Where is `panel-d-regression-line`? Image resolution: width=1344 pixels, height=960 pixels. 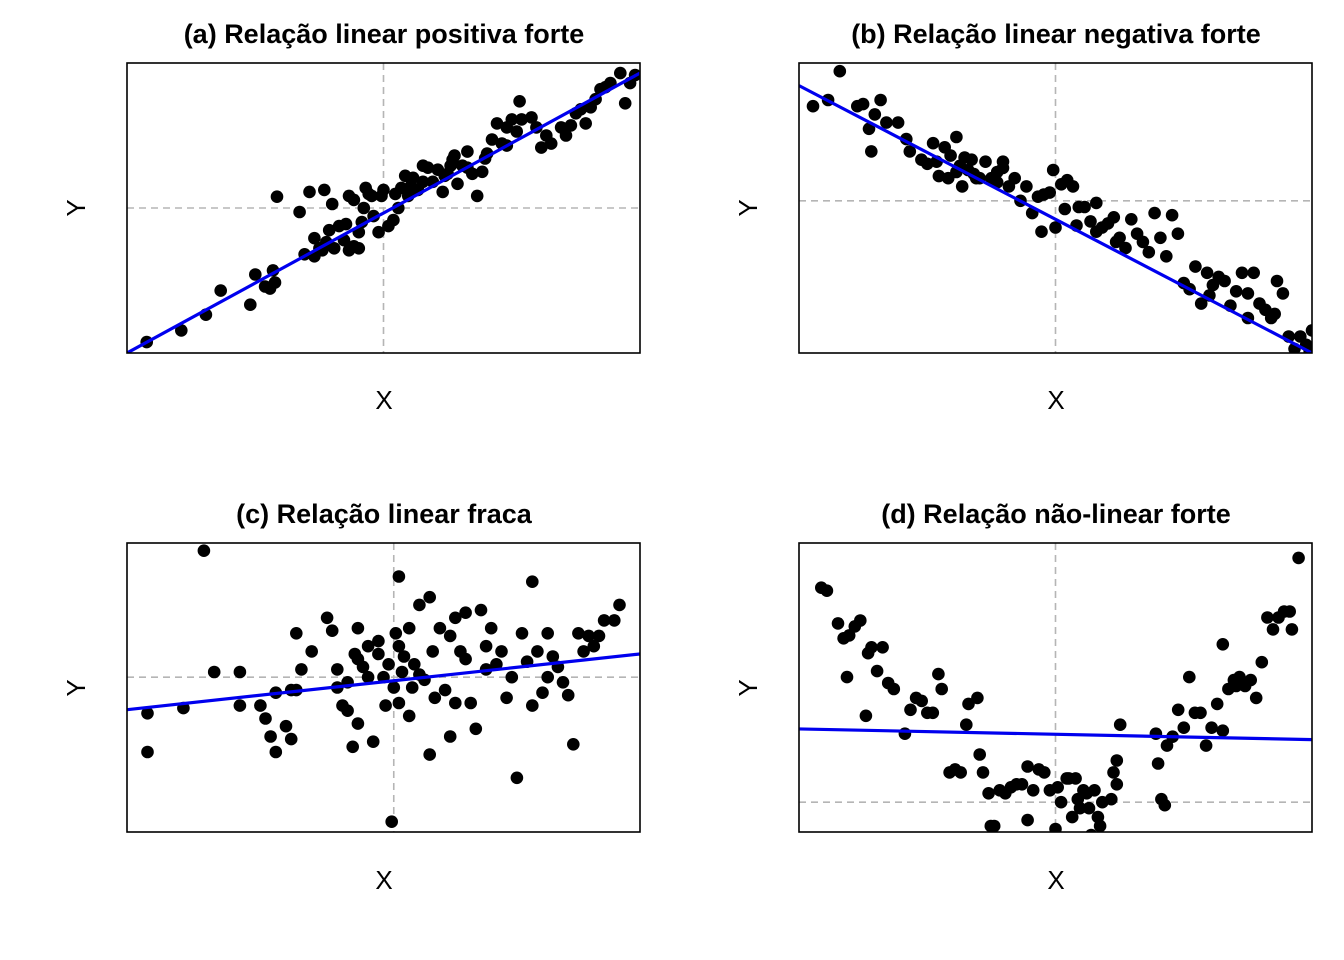 panel-d-regression-line is located at coordinates (1055, 734).